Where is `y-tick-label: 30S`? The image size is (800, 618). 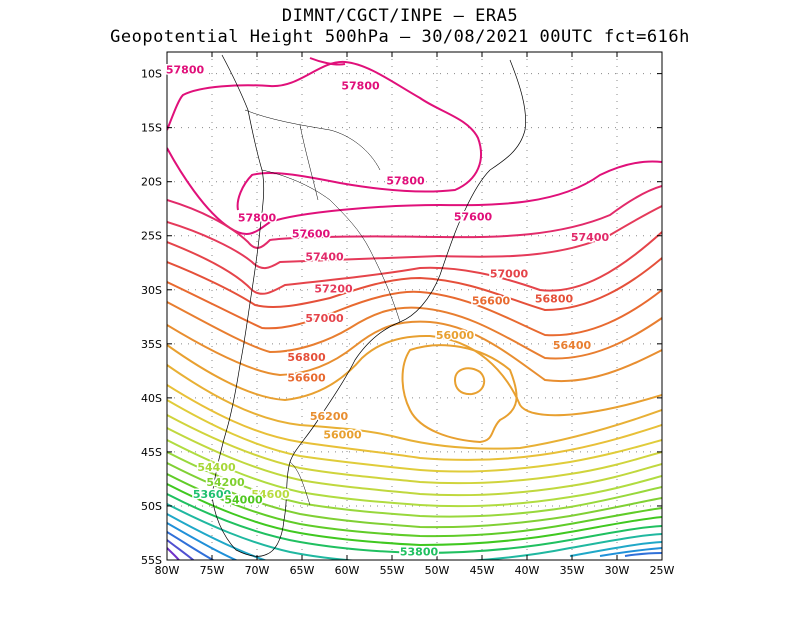
y-tick-label: 30S is located at coordinates (151, 290).